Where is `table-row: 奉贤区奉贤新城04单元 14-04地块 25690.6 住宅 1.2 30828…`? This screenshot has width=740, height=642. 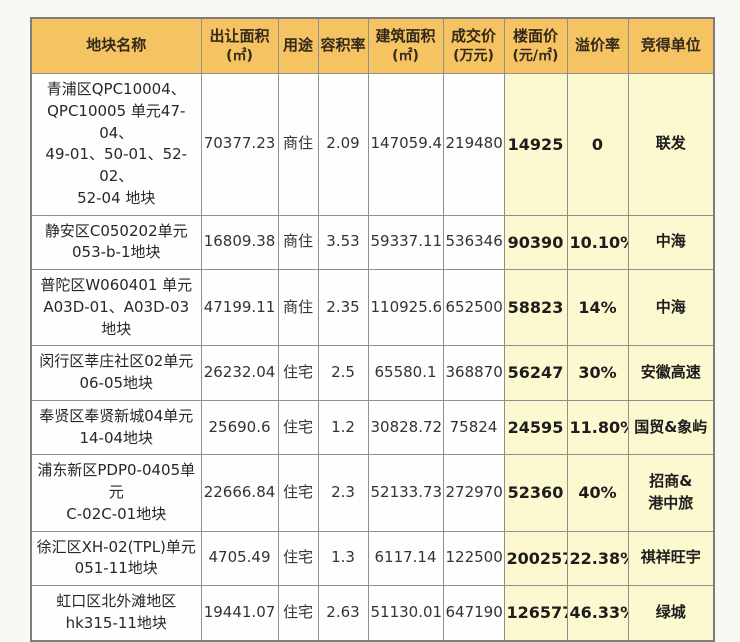
table-row: 奉贤区奉贤新城04单元 14-04地块 25690.6 住宅 1.2 30828… is located at coordinates (372, 427).